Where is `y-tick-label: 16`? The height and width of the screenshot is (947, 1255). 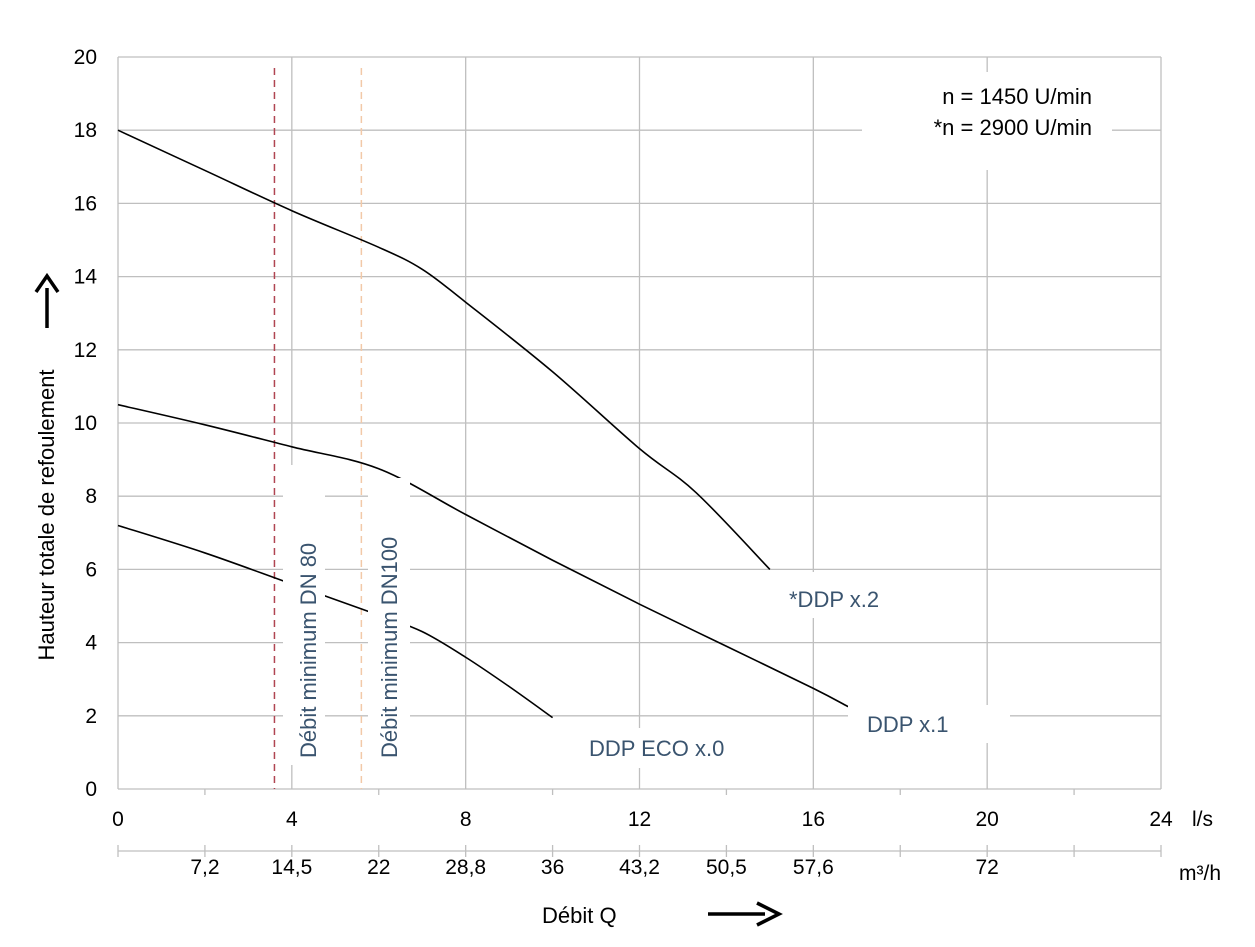 y-tick-label: 16 is located at coordinates (85, 203).